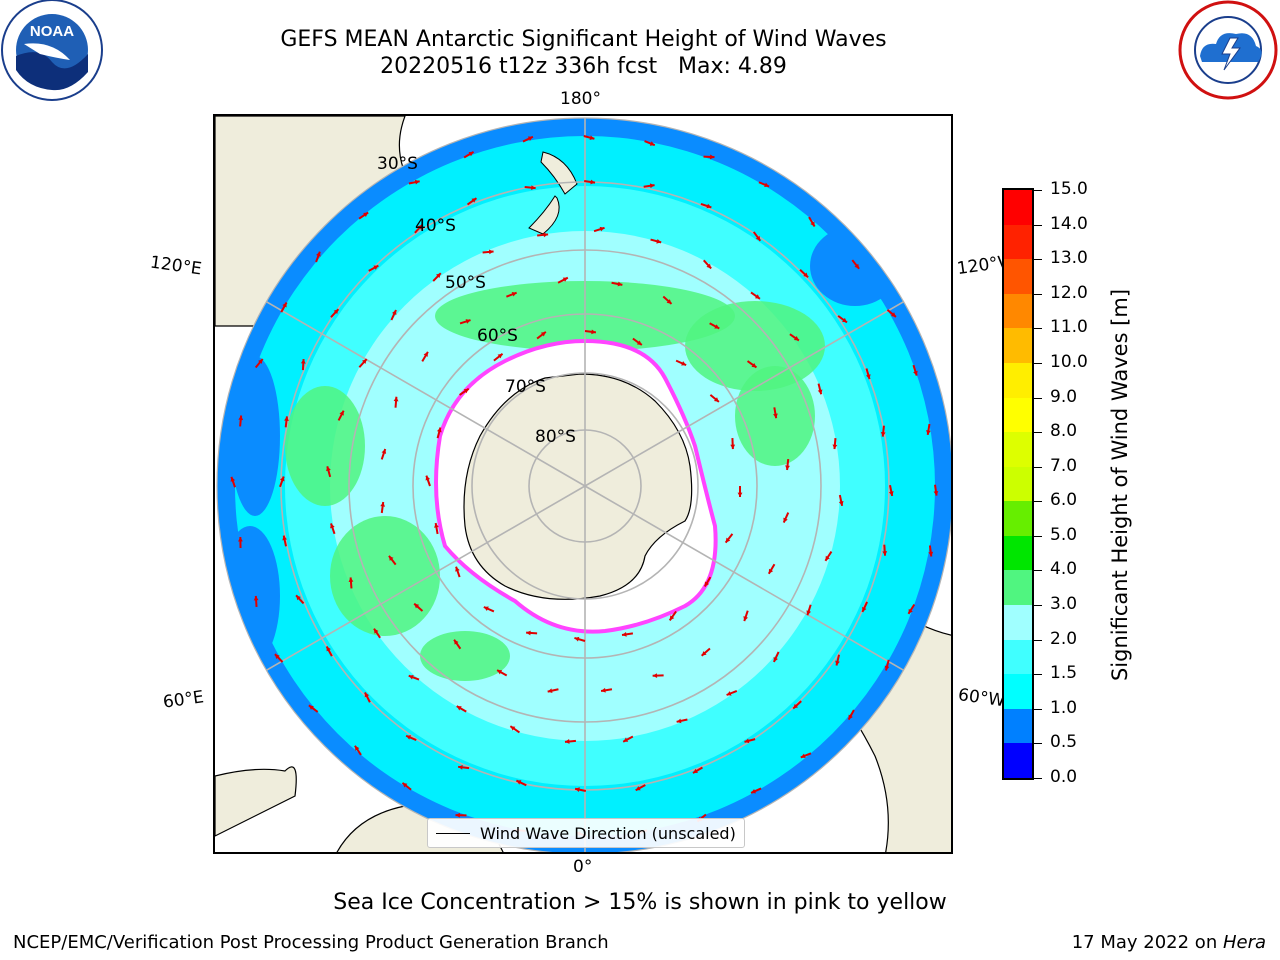 The width and height of the screenshot is (1280, 960). What do you see at coordinates (1147, 942) in the screenshot?
I see `footer-date-text: 17 May 2022 on` at bounding box center [1147, 942].